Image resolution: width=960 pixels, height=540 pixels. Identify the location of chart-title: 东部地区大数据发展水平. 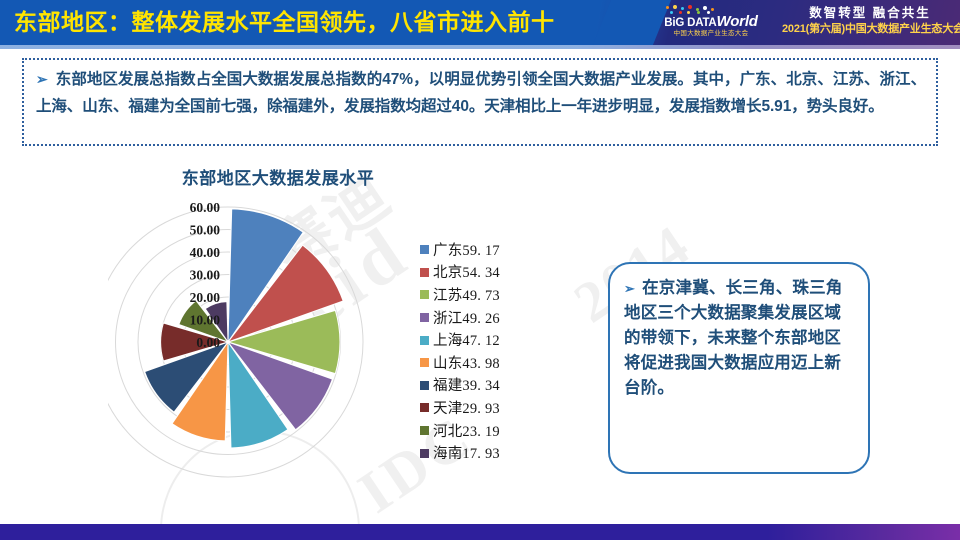
(278, 178).